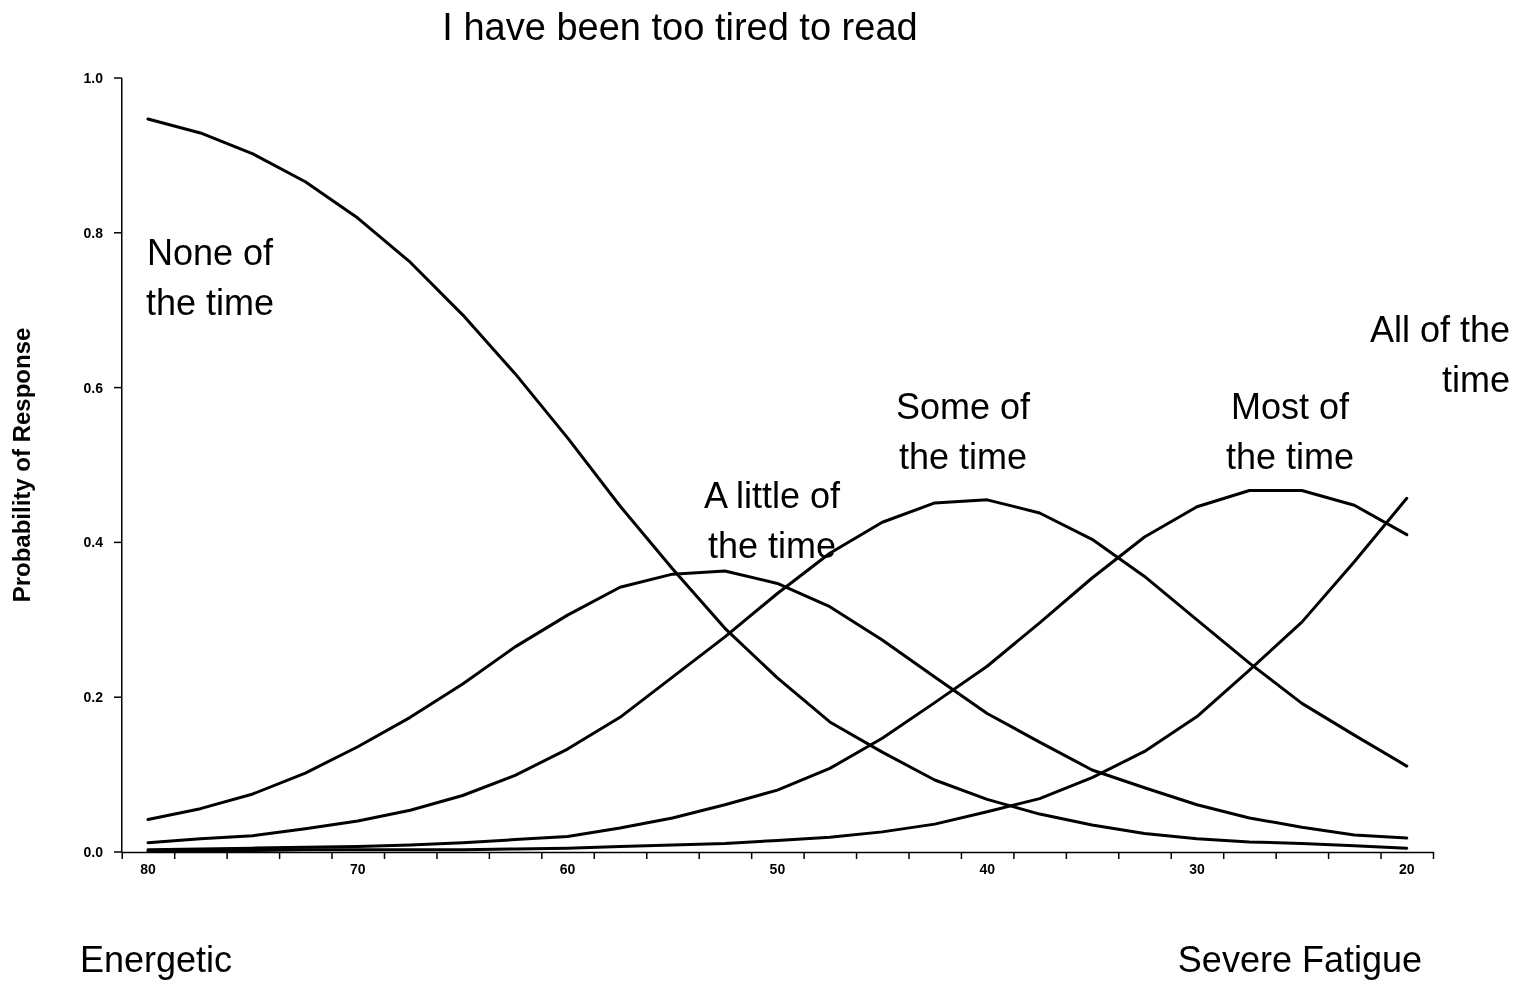  I want to click on series-label: A little of the time, so click(772, 520).